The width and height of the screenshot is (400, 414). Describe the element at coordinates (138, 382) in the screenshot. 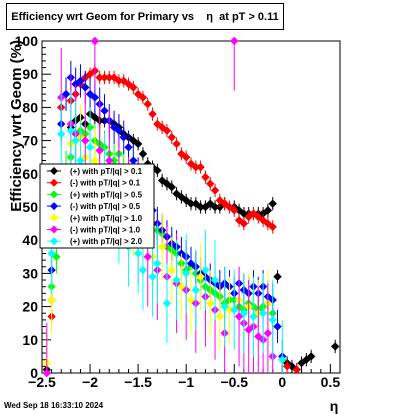

I see `x-tick-label: −1.5` at that location.